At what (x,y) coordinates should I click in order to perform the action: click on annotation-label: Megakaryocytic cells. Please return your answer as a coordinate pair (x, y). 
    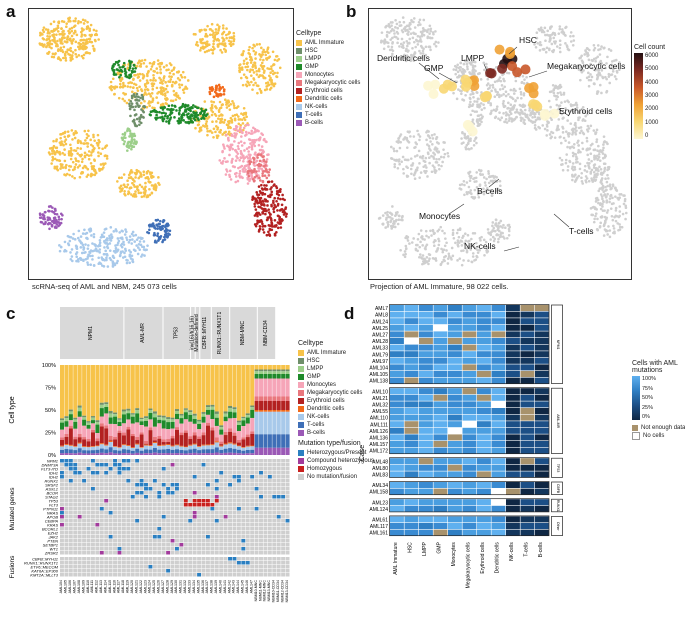
    Looking at the image, I should click on (586, 66).